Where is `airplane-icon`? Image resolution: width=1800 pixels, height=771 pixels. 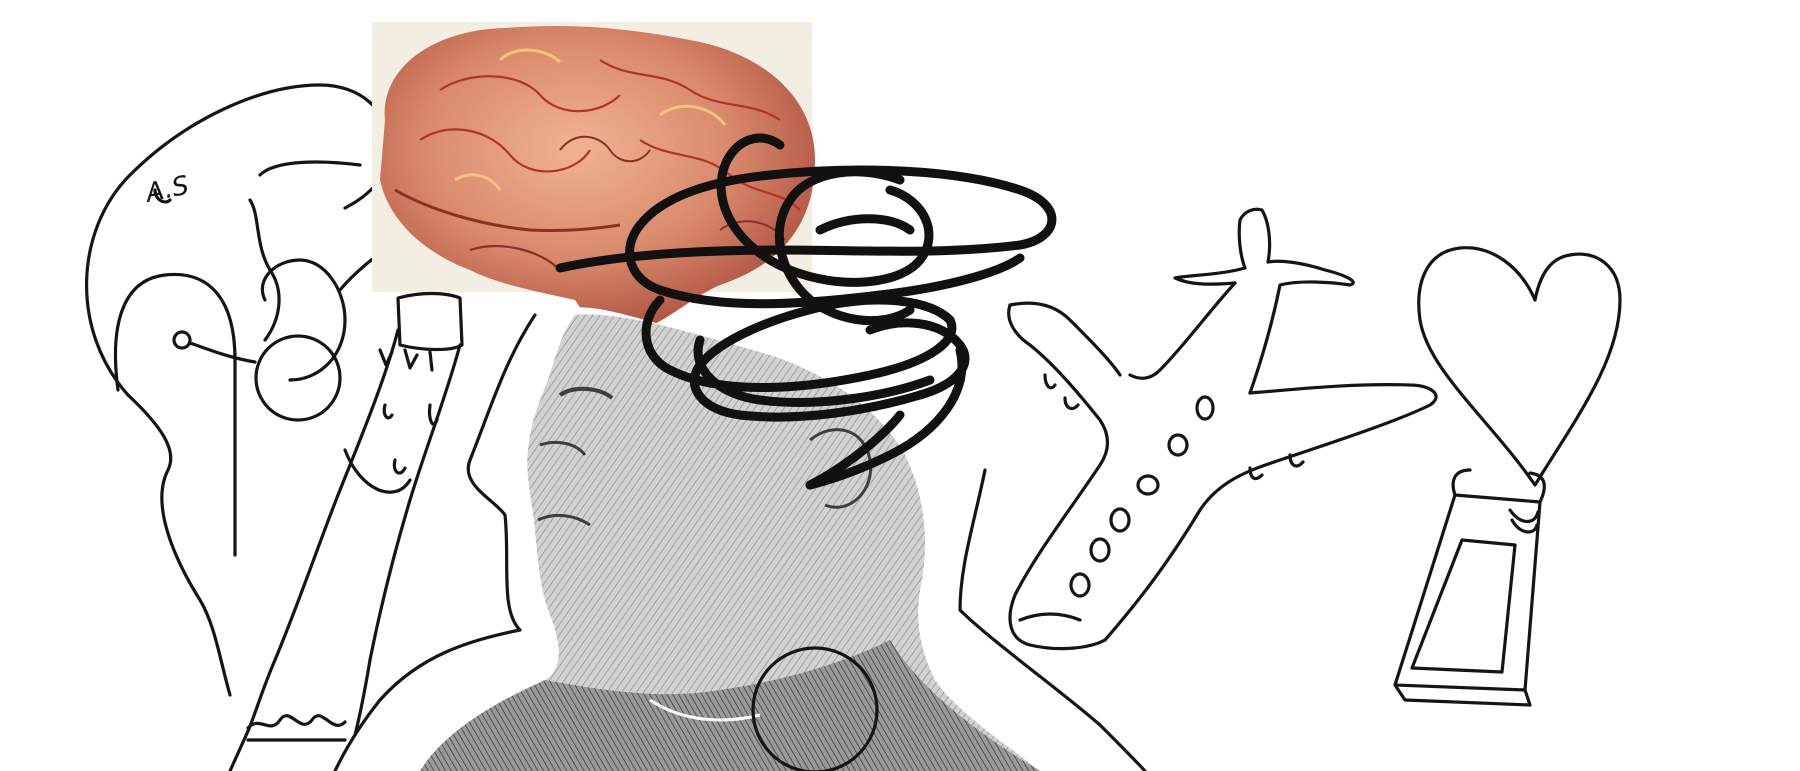 airplane-icon is located at coordinates (1222, 429).